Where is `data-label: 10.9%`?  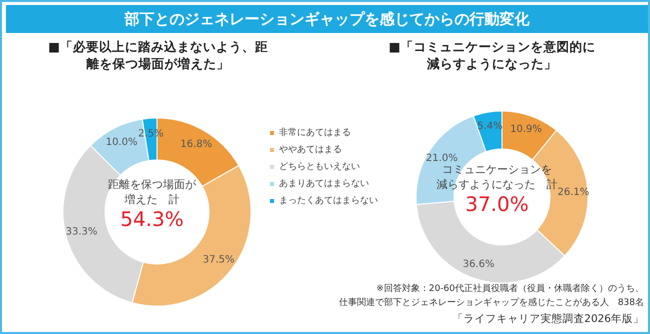
data-label: 10.9% is located at coordinates (526, 130).